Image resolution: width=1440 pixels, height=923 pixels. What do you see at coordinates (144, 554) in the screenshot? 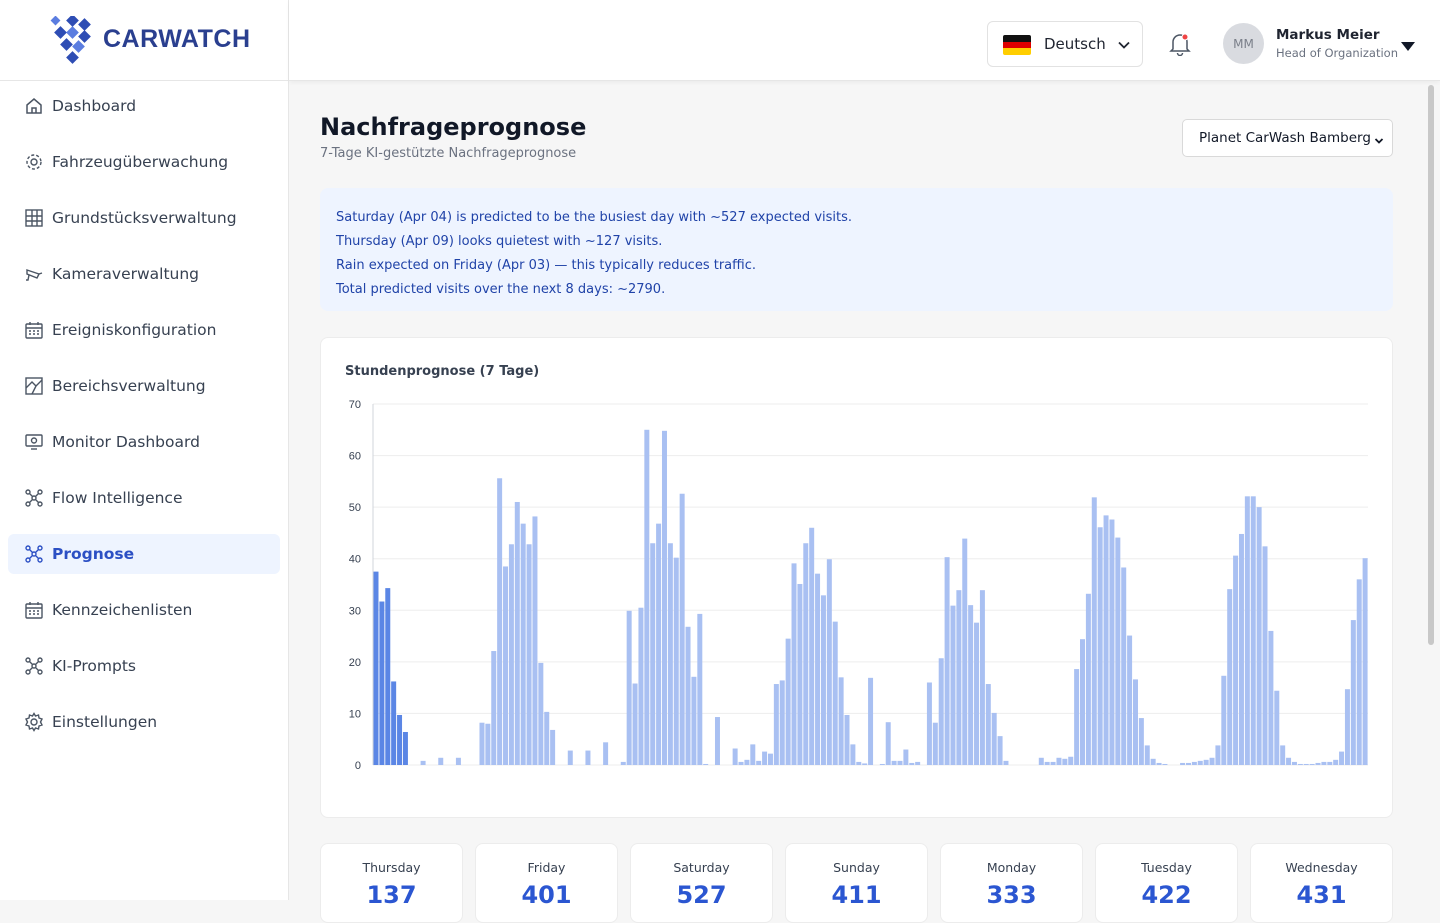
I see `sidebar-item-prognose: Prognose` at bounding box center [144, 554].